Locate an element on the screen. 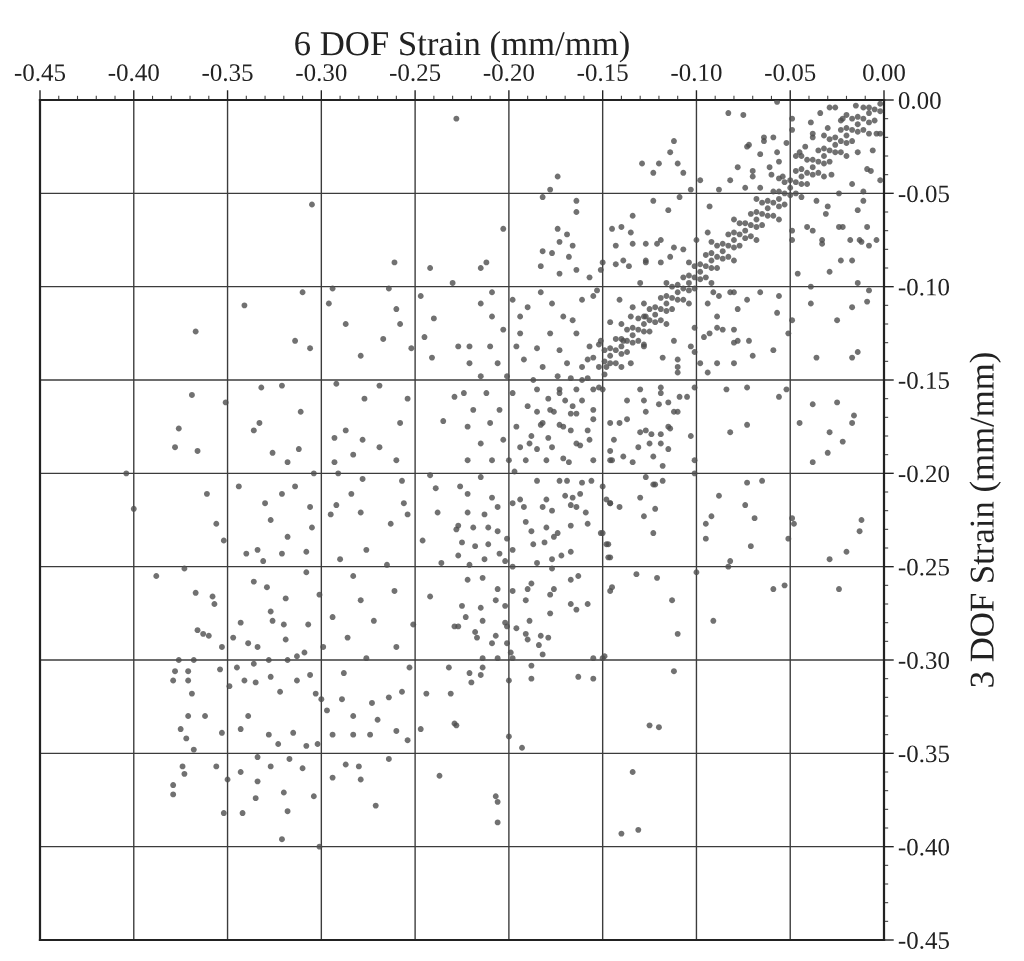 The image size is (1024, 961). x-axis-title: 6 DOF Strain (mm/mm) is located at coordinates (462, 47).